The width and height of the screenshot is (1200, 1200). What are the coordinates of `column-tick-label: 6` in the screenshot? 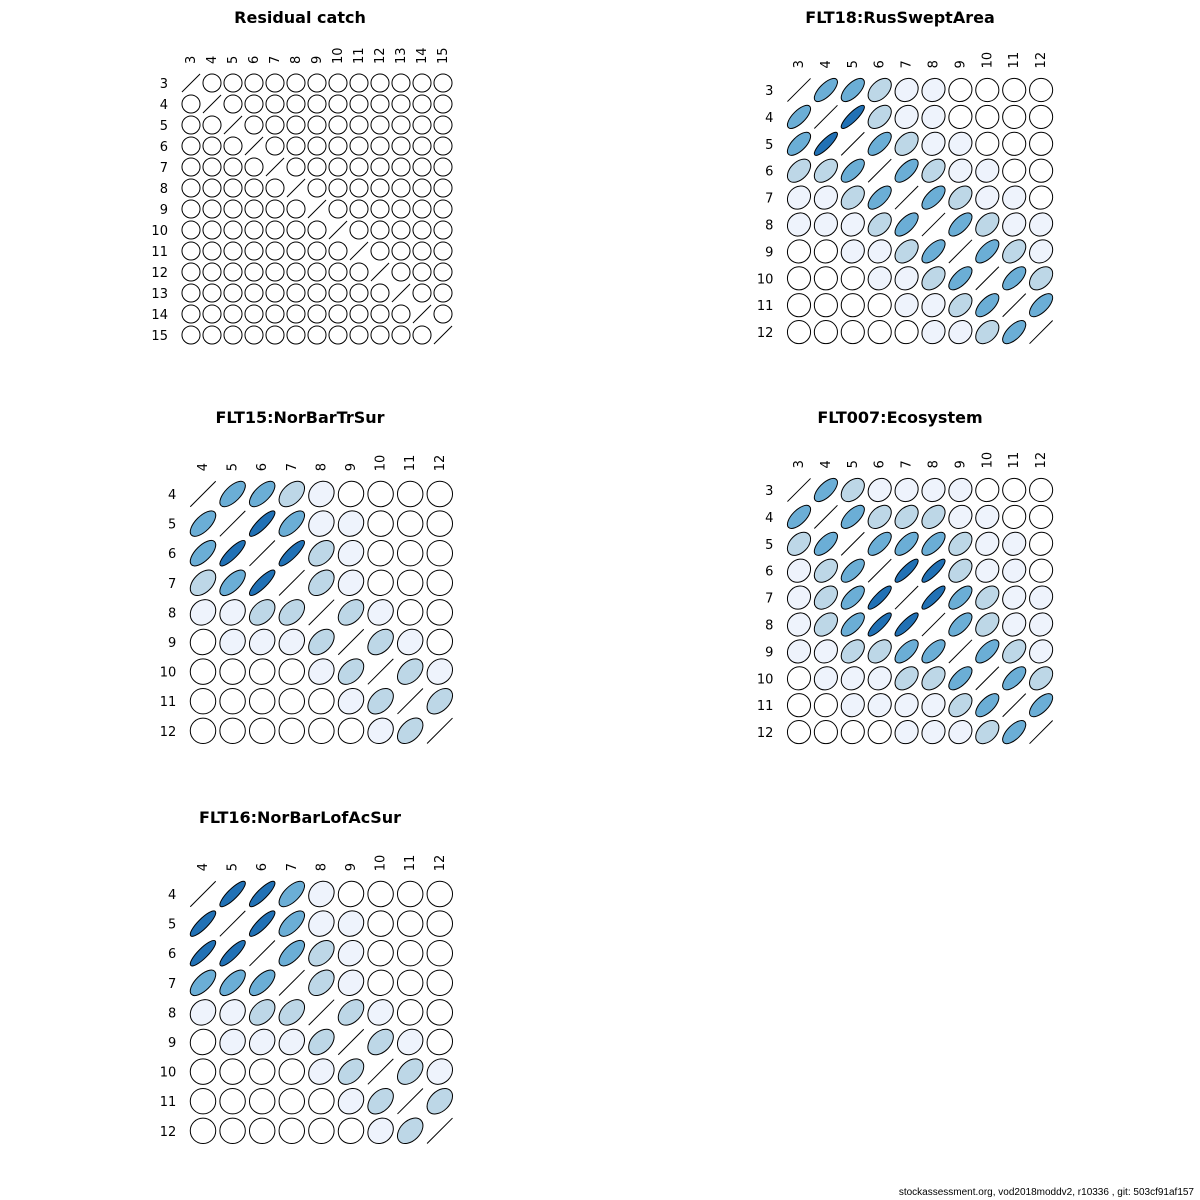 It's located at (262, 867).